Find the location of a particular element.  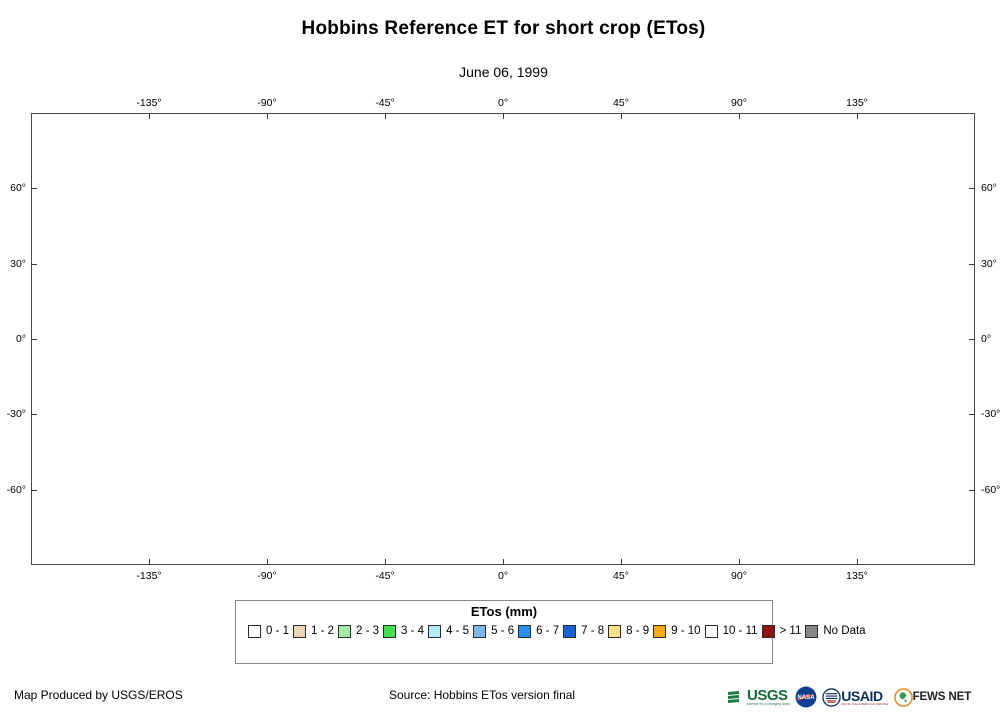

footer-producer: Map Produced by USGS/EROS is located at coordinates (98, 695).